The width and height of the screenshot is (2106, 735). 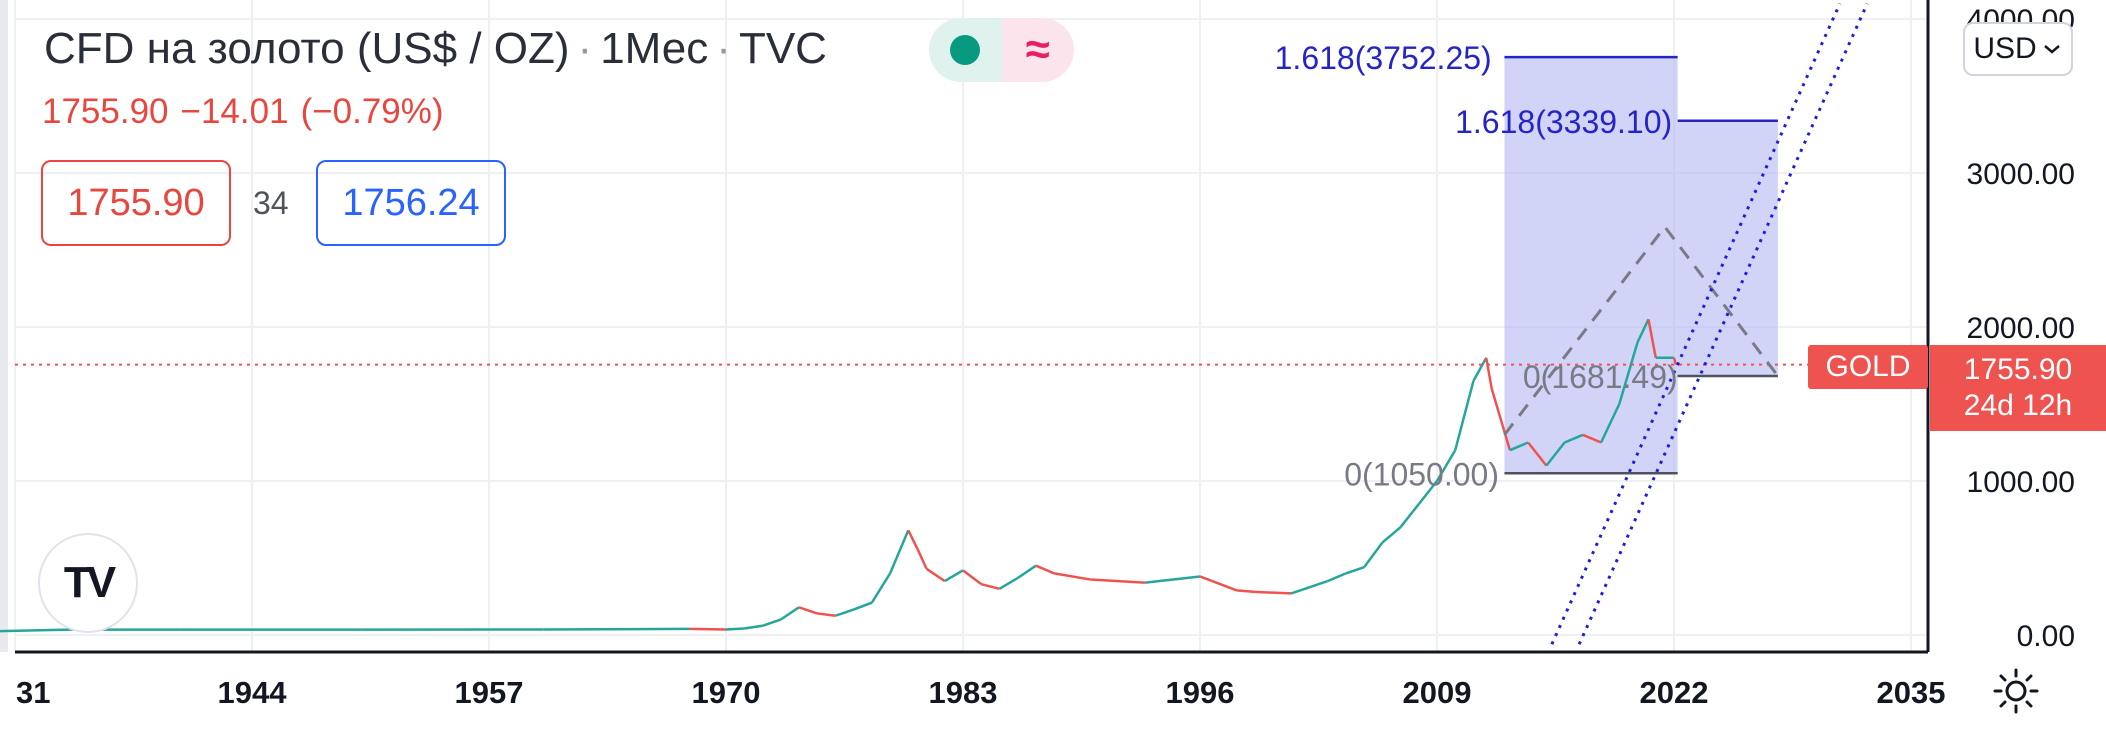 What do you see at coordinates (1037, 50) in the screenshot?
I see `approx-icon: ≈` at bounding box center [1037, 50].